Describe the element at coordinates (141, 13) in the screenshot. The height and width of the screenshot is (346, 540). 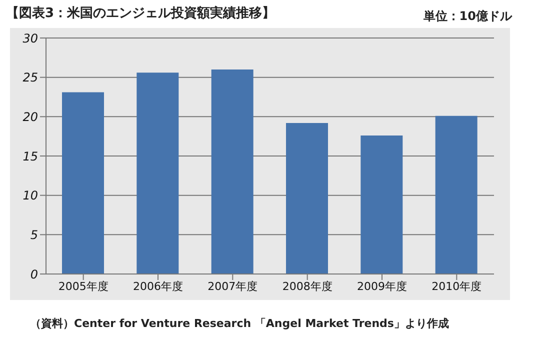
I see `chart-title: 【図表3：米国のエンジェル投資額実績推移】` at that location.